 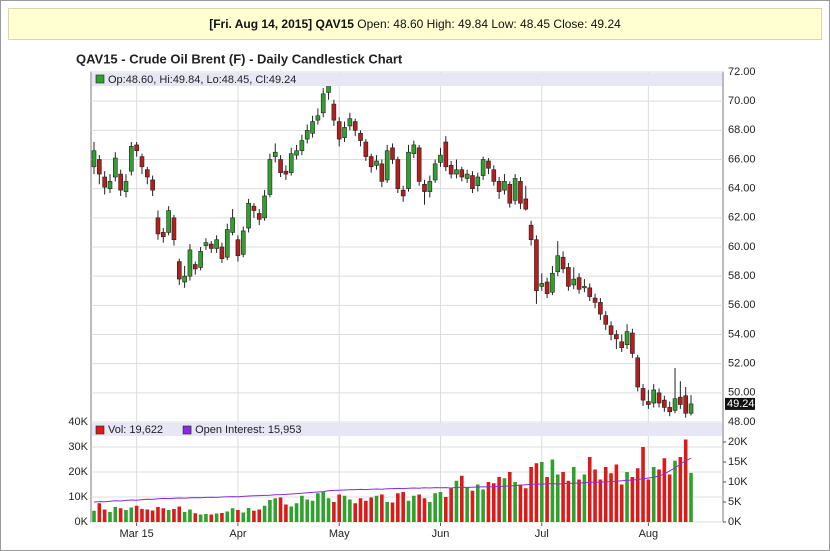 I want to click on legend-band, so click(x=407, y=79).